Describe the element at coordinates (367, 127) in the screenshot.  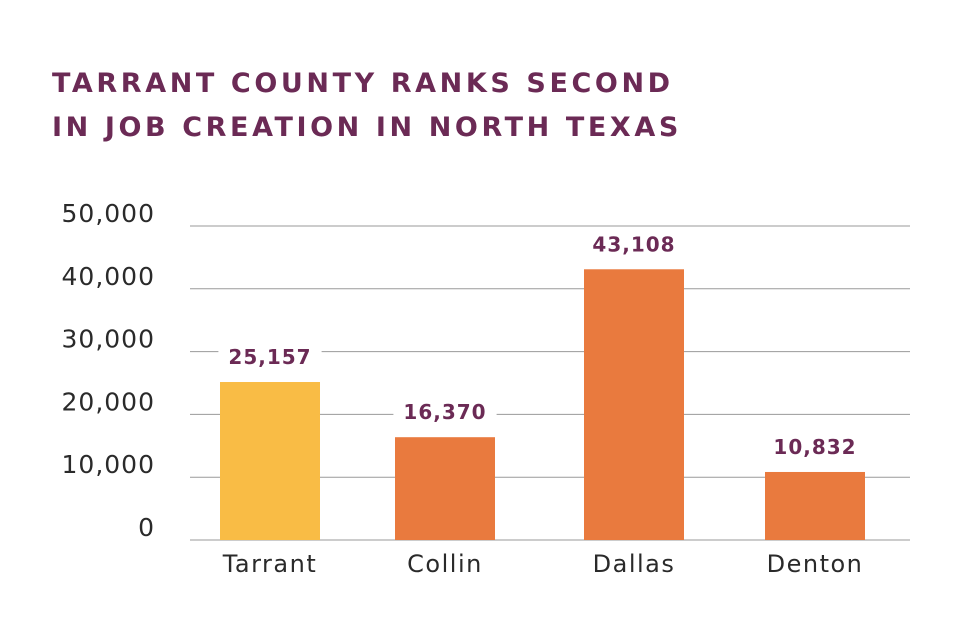
I see `chart-title-line-2: IN JOB CREATION IN NORTH TEXAS` at that location.